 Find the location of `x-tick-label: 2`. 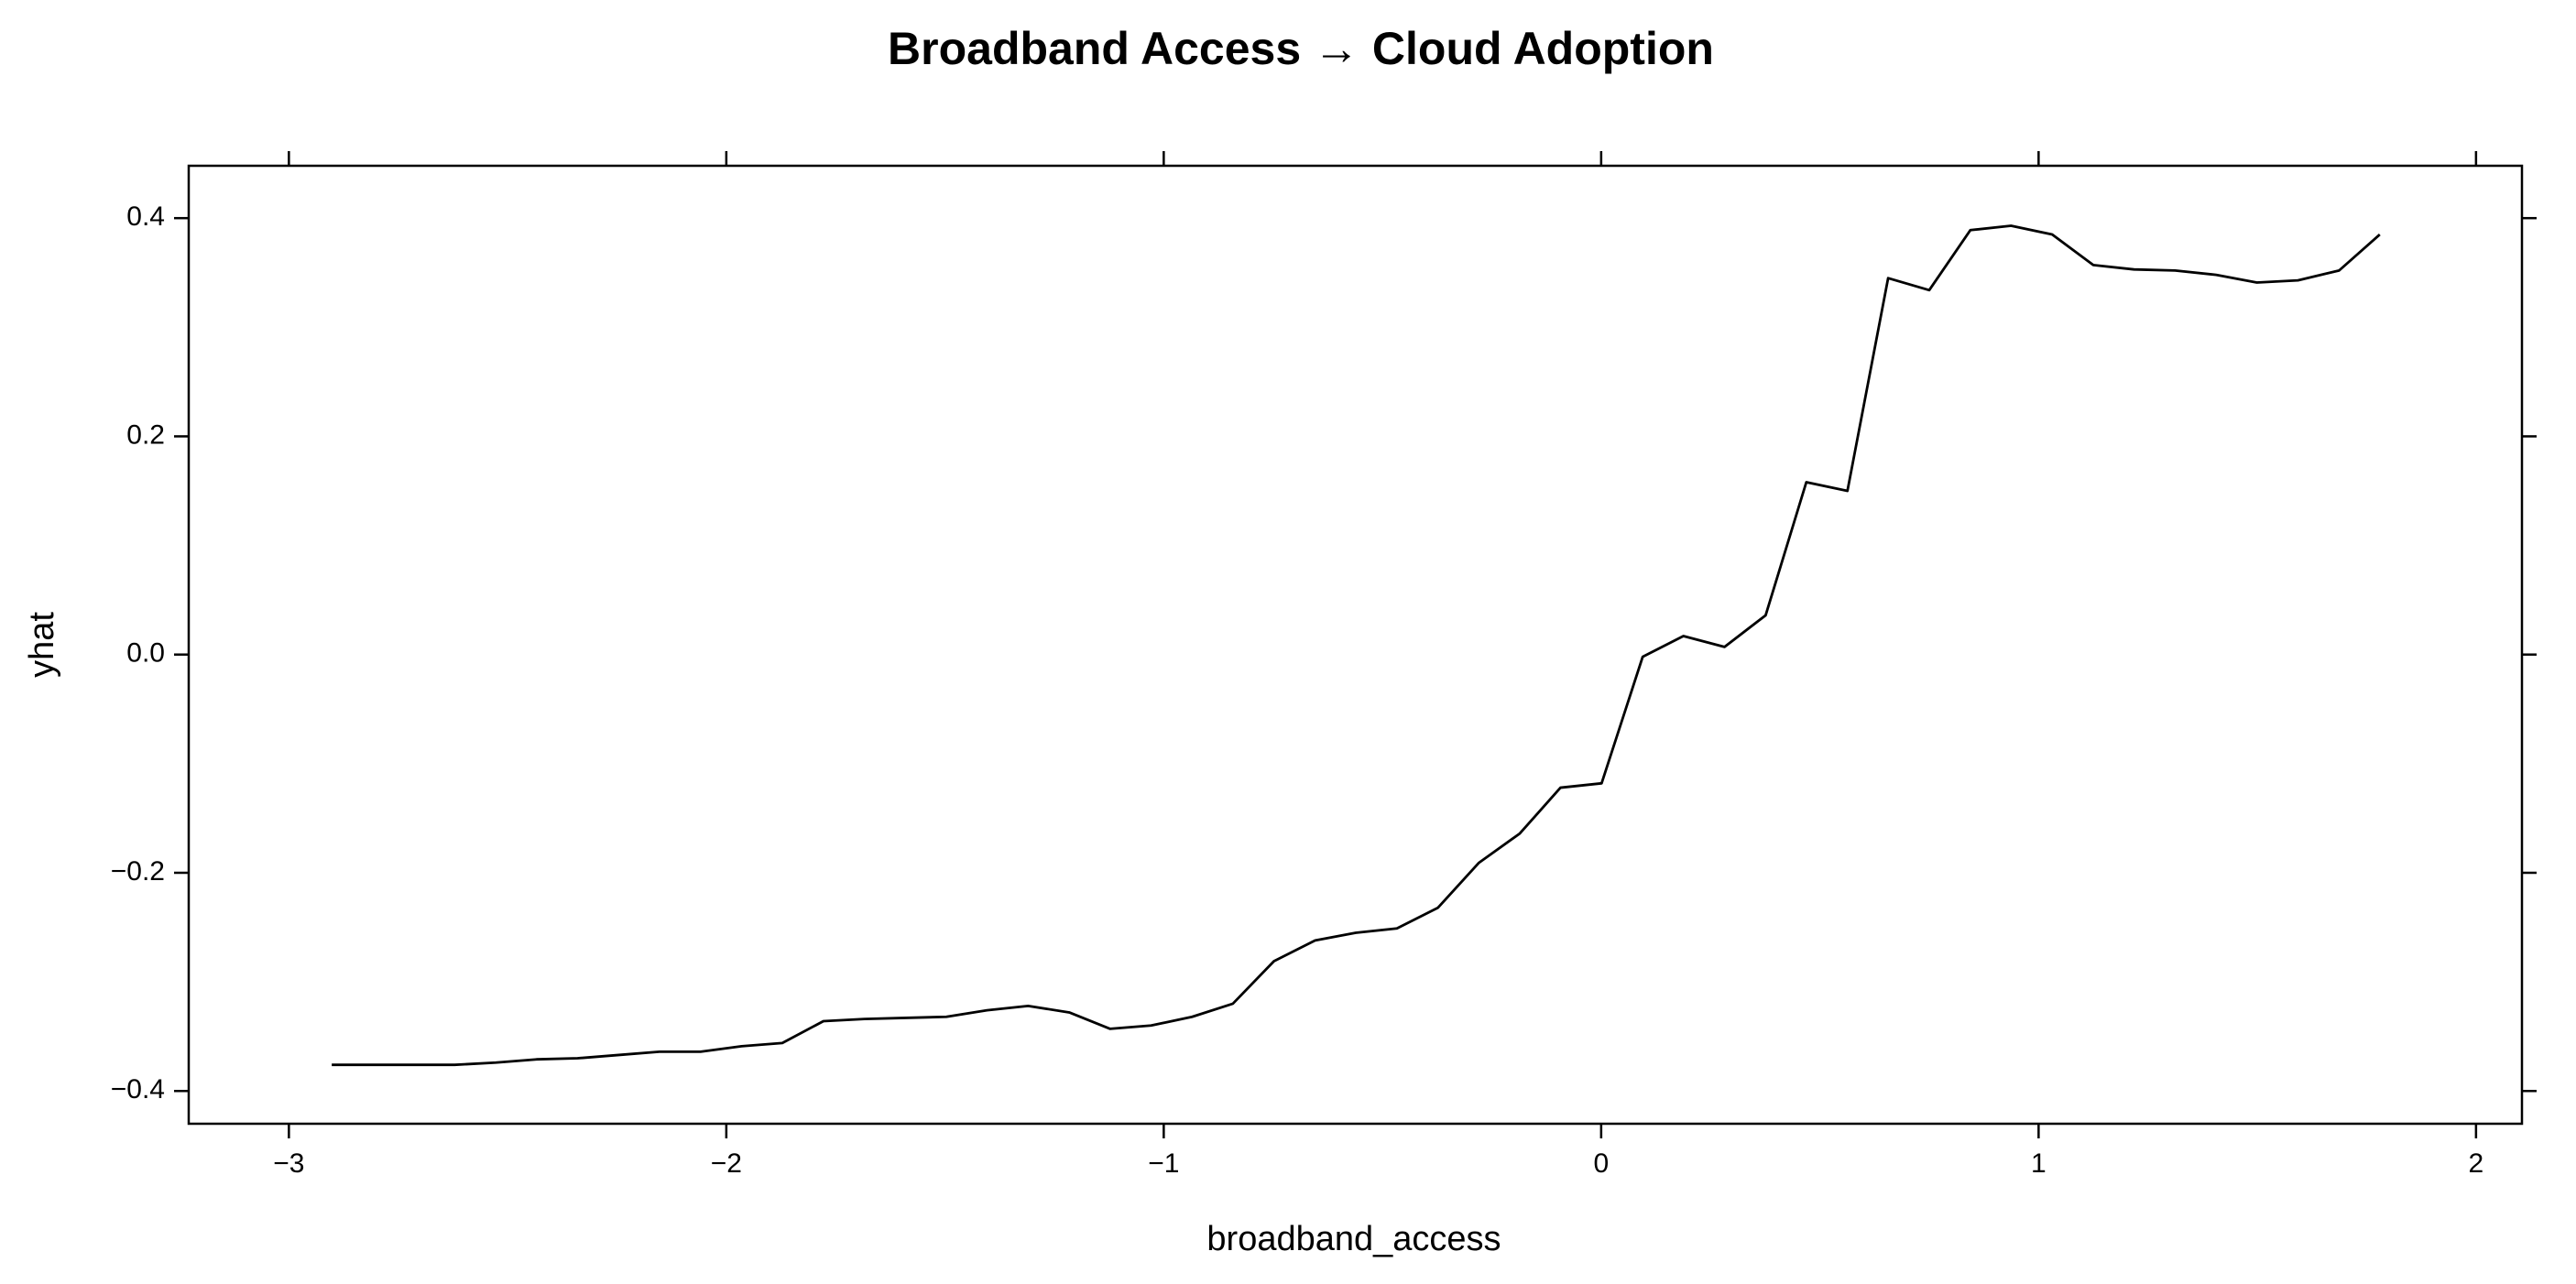

x-tick-label: 2 is located at coordinates (2477, 1164).